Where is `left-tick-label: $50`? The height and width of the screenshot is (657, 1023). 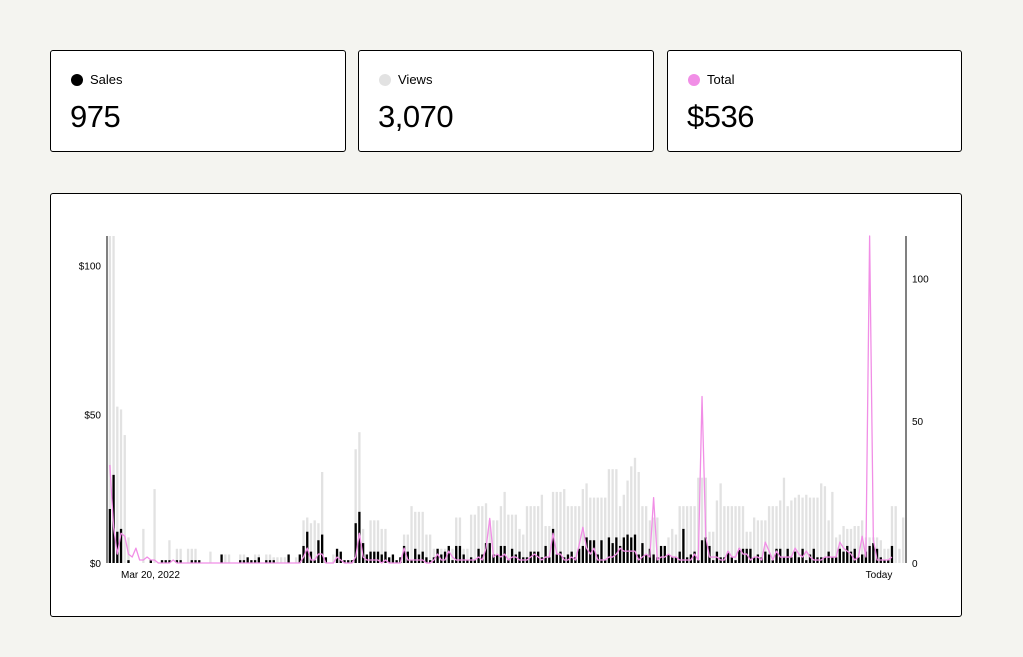 left-tick-label: $50 is located at coordinates (92, 415).